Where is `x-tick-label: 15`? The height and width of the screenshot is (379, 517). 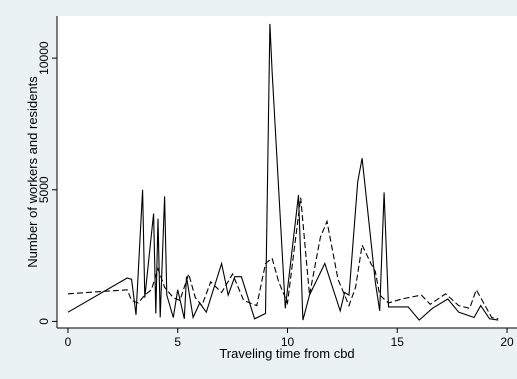
x-tick-label: 15 is located at coordinates (398, 342).